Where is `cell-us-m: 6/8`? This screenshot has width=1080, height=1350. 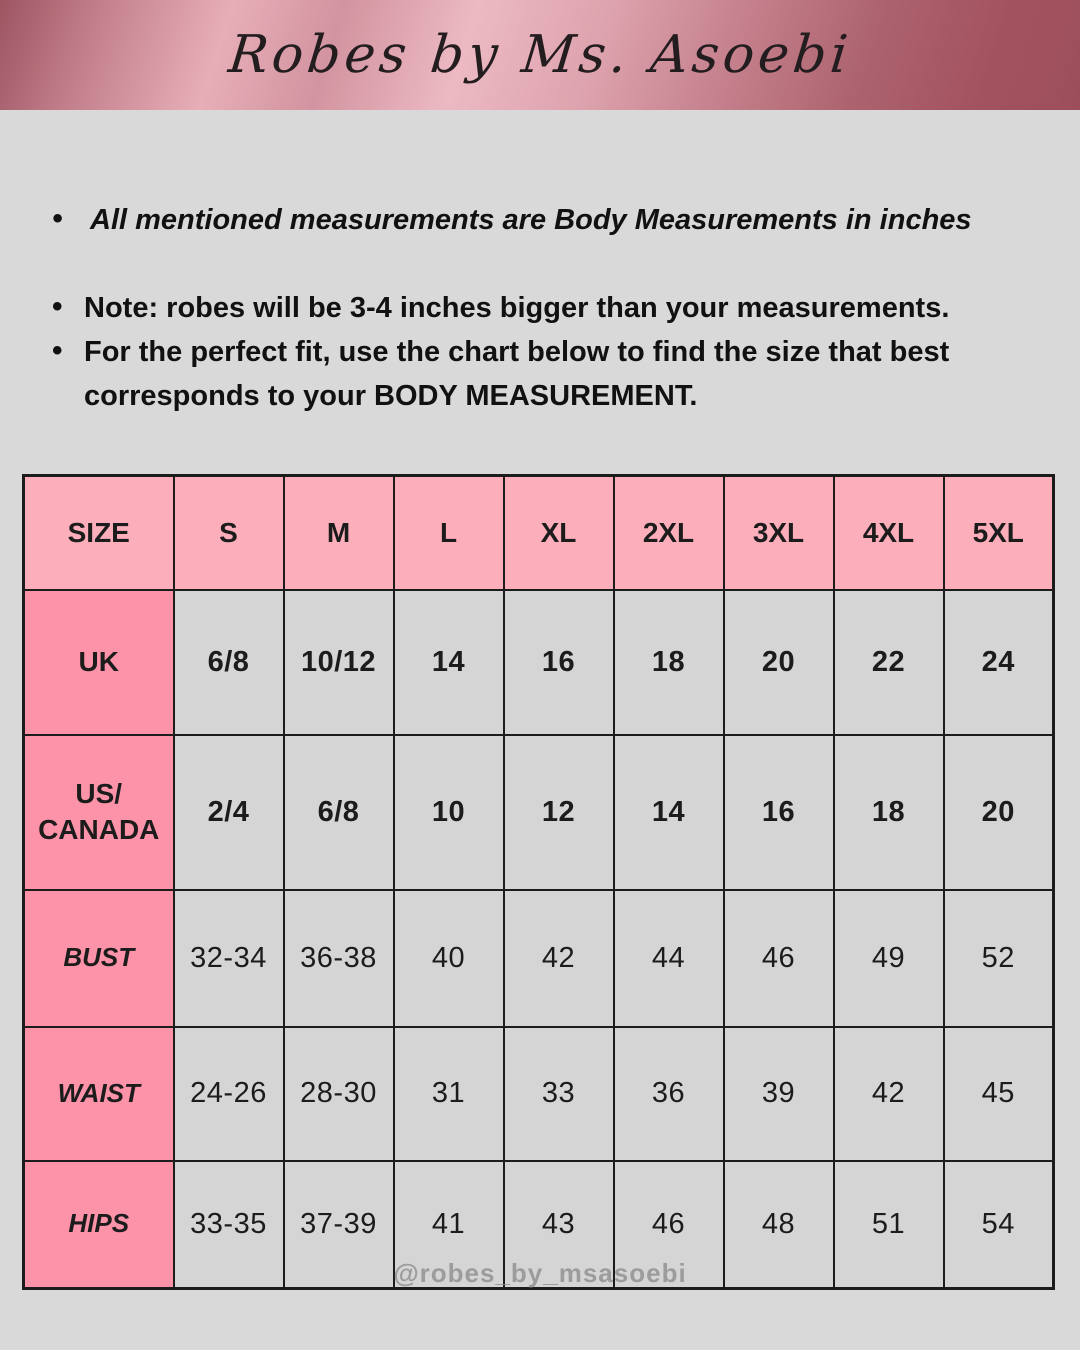
cell-us-m: 6/8 is located at coordinates (338, 812).